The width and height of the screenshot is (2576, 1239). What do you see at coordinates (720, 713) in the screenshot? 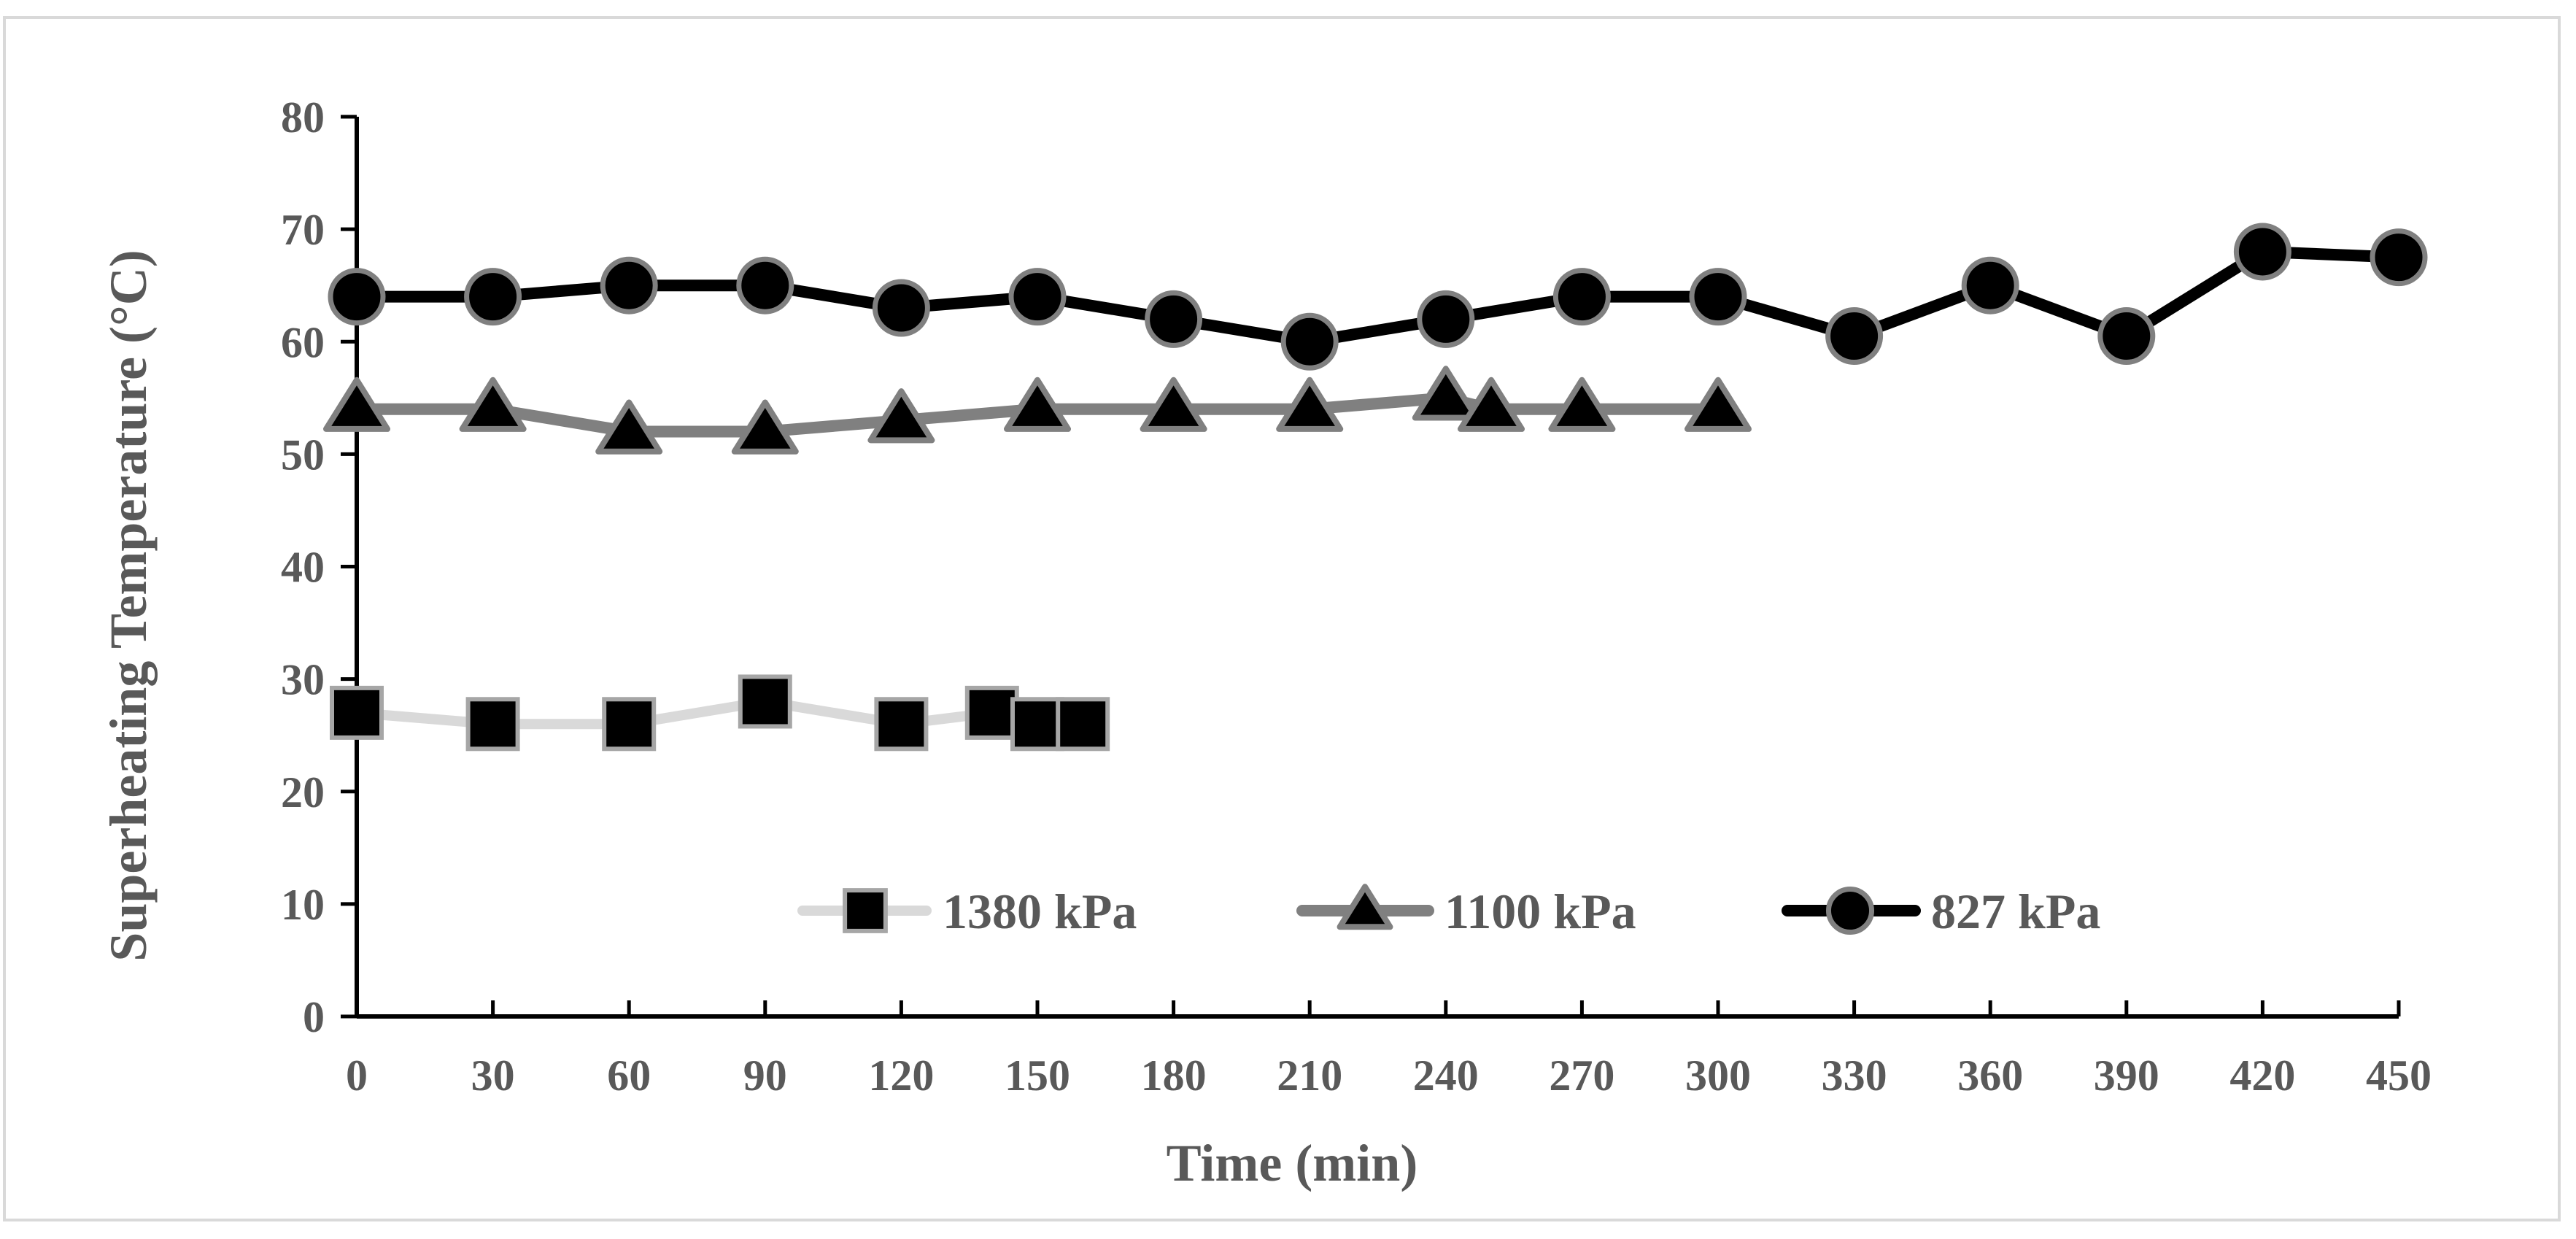
I see `series-square` at bounding box center [720, 713].